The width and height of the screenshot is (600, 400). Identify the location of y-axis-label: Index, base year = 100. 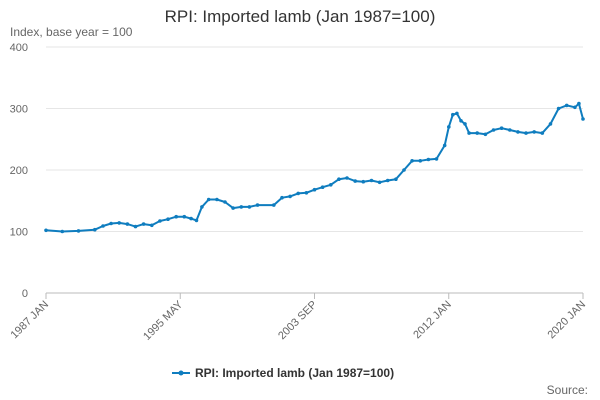
(71, 32).